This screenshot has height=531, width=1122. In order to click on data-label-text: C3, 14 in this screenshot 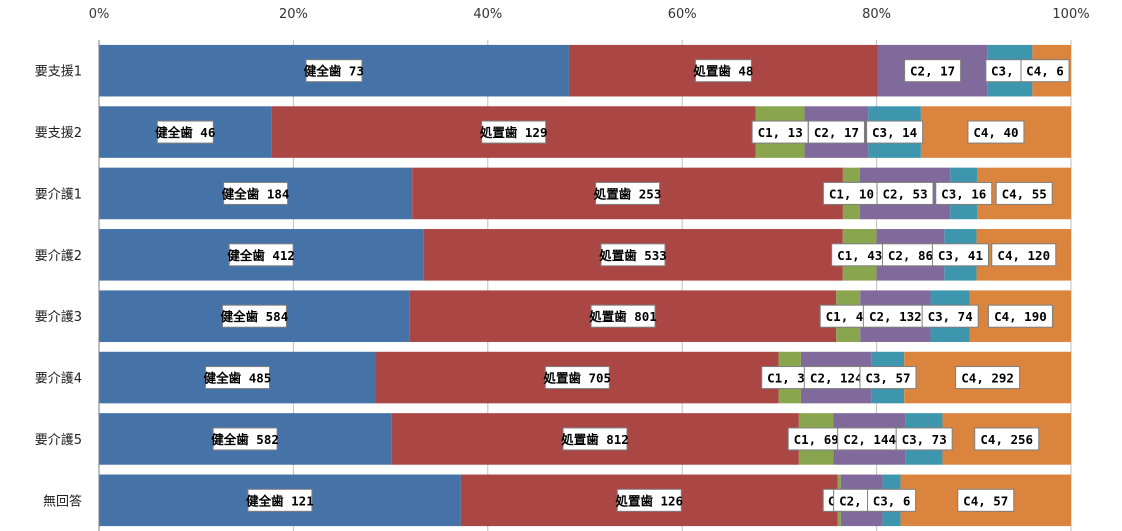, I will do `click(894, 132)`.